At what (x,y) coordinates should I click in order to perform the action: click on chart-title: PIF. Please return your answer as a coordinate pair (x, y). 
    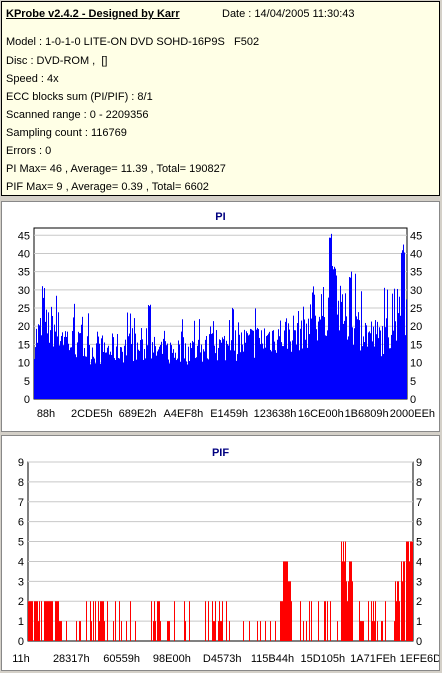
    Looking at the image, I should click on (220, 453).